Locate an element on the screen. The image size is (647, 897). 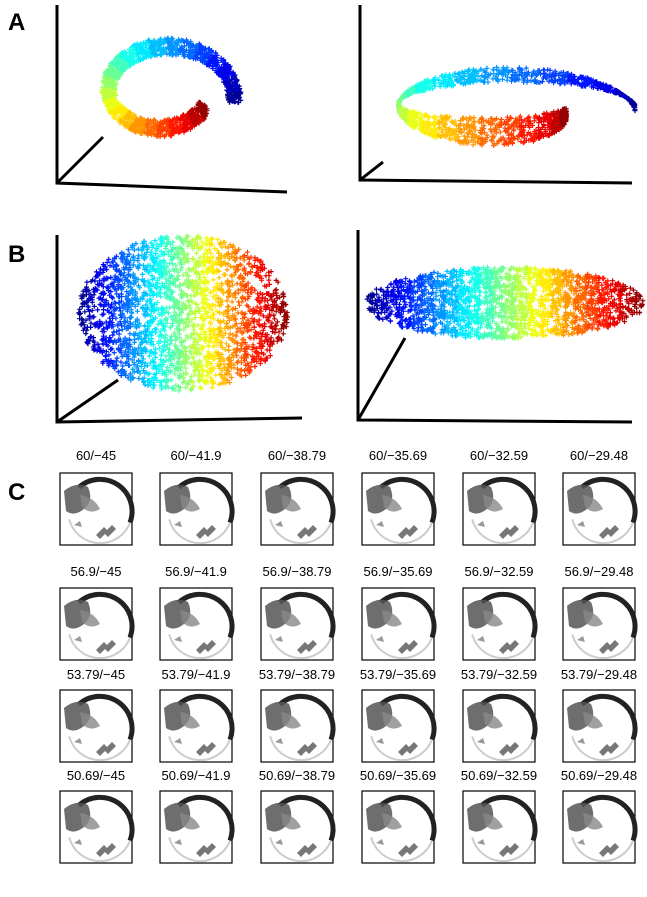
thumbnail-label: 56.9/−35.69 is located at coordinates (397, 571).